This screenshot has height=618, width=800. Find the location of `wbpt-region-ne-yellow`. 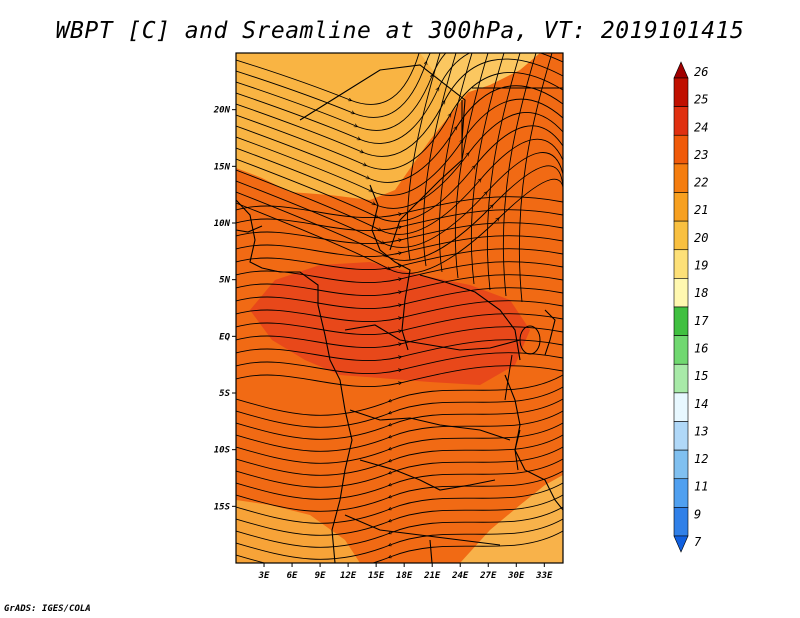

wbpt-region-ne-yellow is located at coordinates (480, 74).